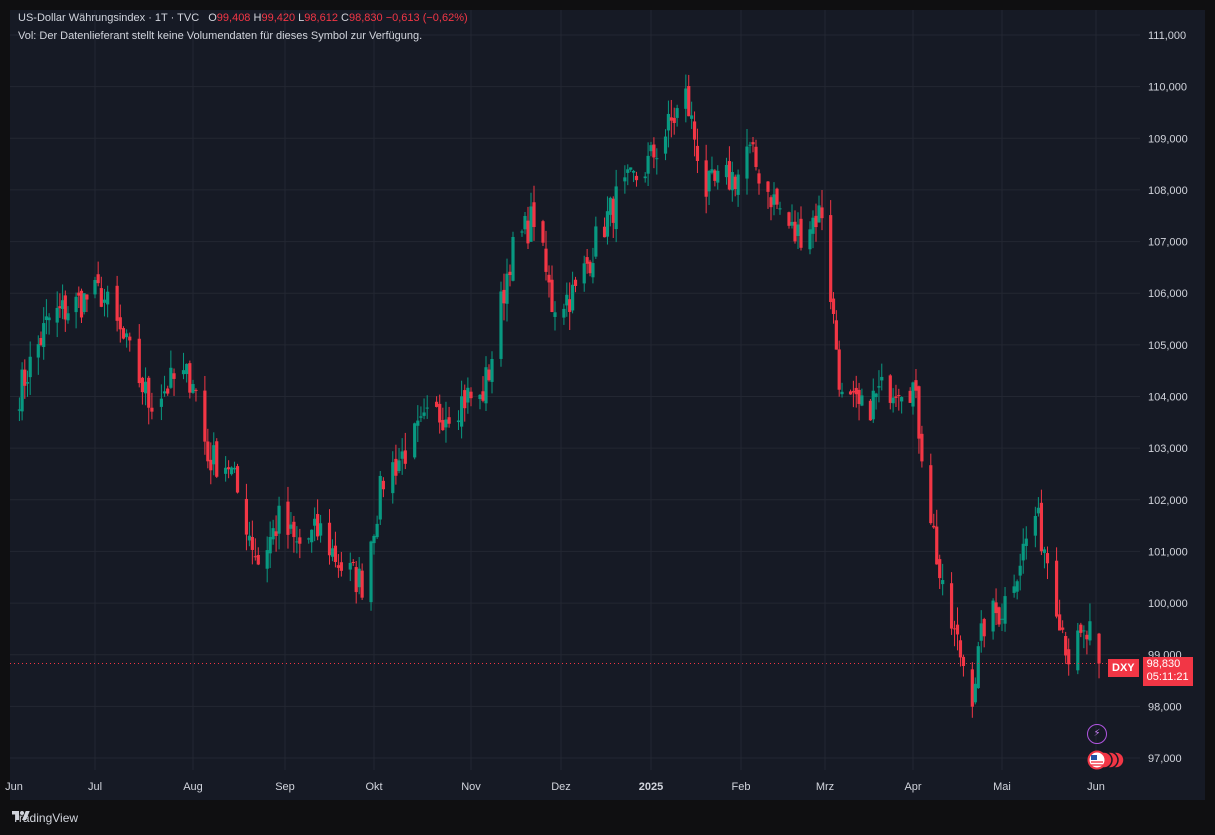 This screenshot has height=835, width=1215. I want to click on us-flag-icon, so click(1106, 760).